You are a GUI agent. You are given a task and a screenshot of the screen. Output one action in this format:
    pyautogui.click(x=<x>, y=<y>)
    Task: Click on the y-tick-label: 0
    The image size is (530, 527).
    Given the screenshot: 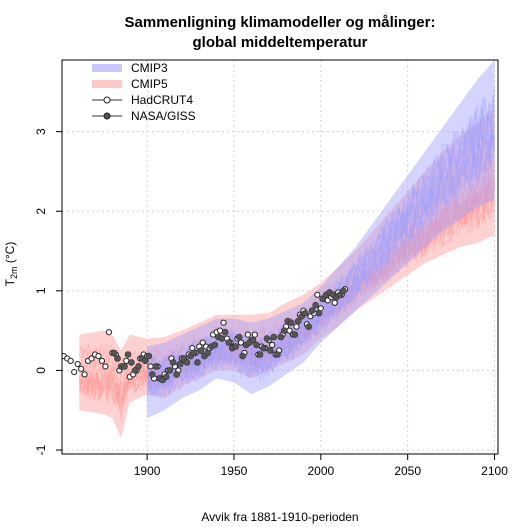 What is the action you would take?
    pyautogui.click(x=41, y=370)
    